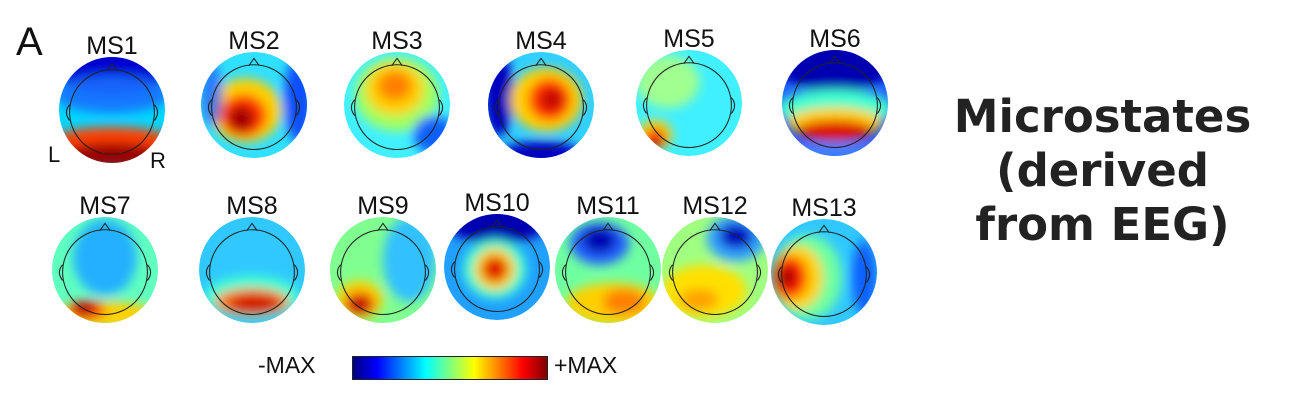 This screenshot has height=400, width=1300. I want to click on map-label-ms12: MS12, so click(715, 206).